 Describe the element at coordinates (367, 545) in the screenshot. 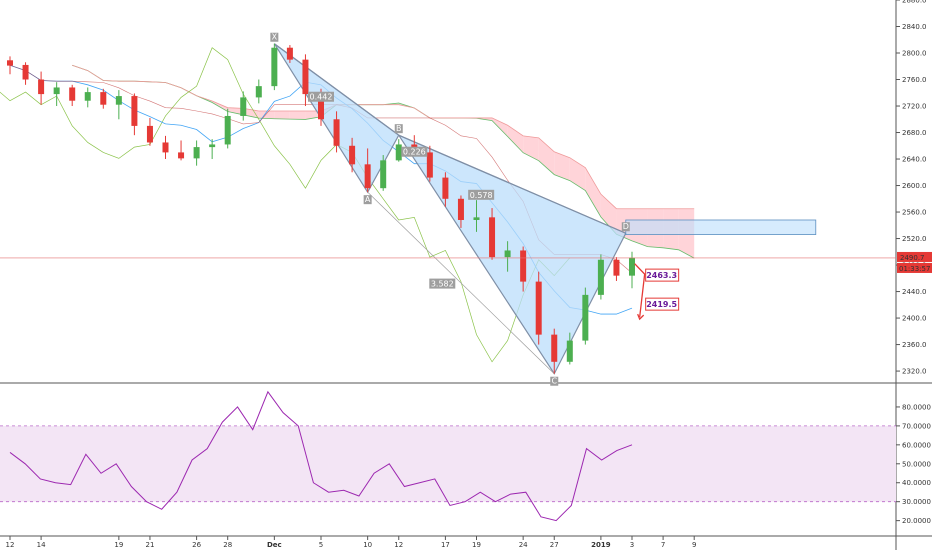

I see `time-tick-label: 10` at that location.